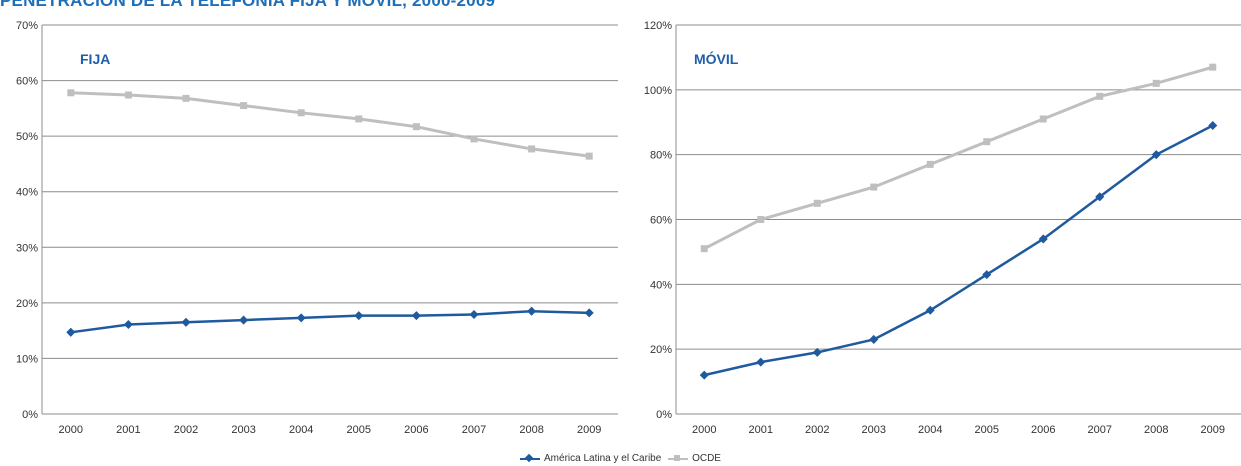 Image resolution: width=1241 pixels, height=466 pixels. What do you see at coordinates (27, 248) in the screenshot?
I see `y-tick-label: 30%` at bounding box center [27, 248].